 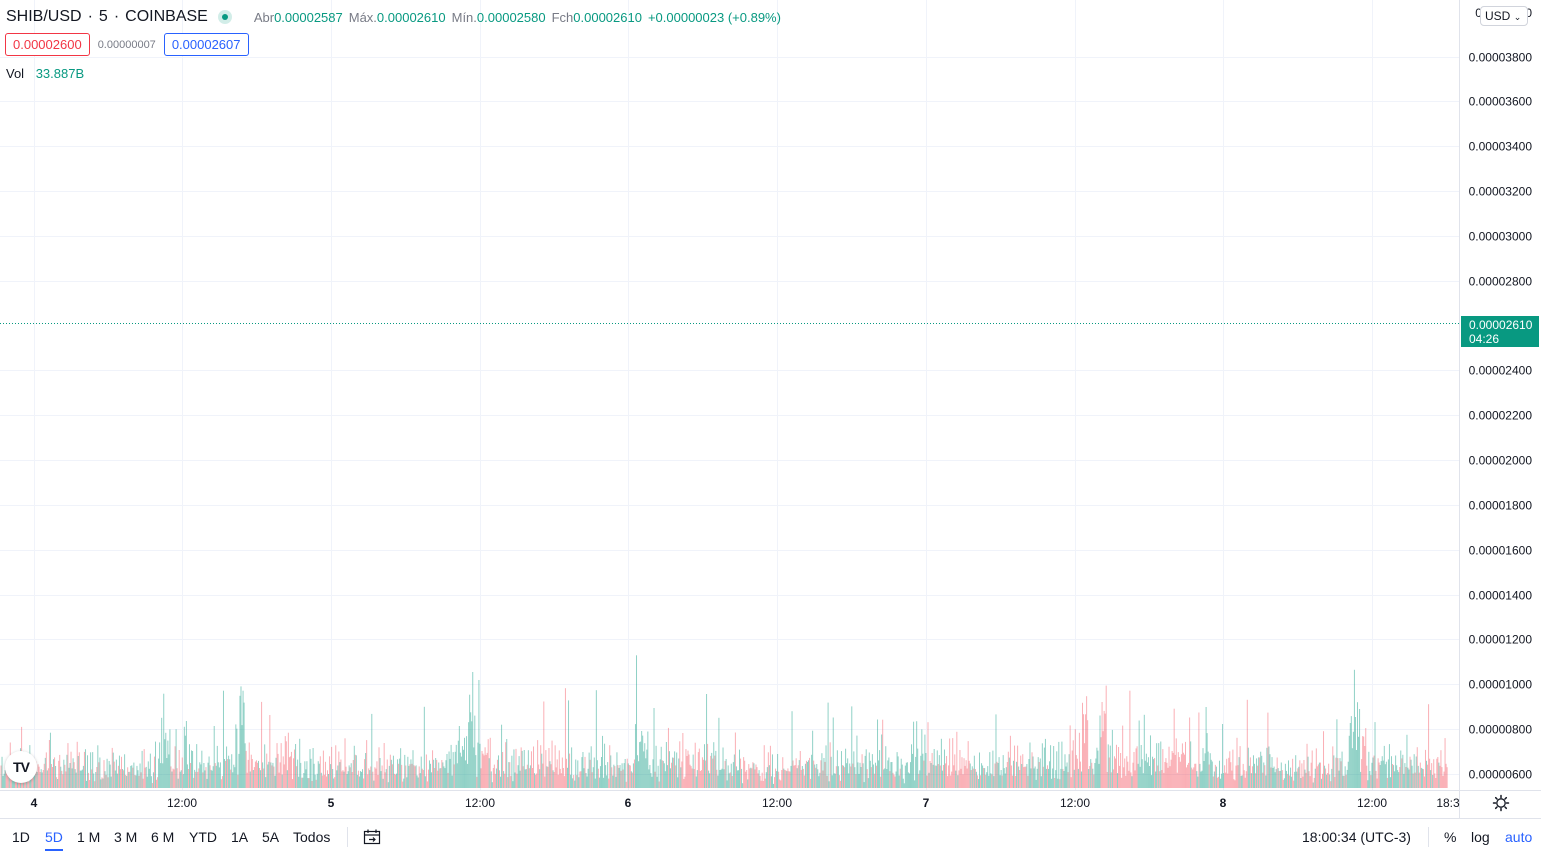 What do you see at coordinates (1484, 339) in the screenshot?
I see `bar-countdown: 04:26` at bounding box center [1484, 339].